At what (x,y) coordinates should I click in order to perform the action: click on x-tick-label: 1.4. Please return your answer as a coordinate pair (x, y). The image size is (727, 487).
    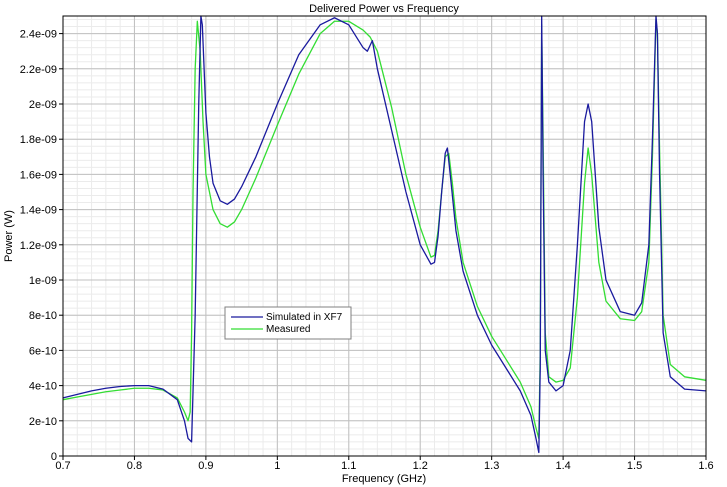
    Looking at the image, I should click on (562, 466).